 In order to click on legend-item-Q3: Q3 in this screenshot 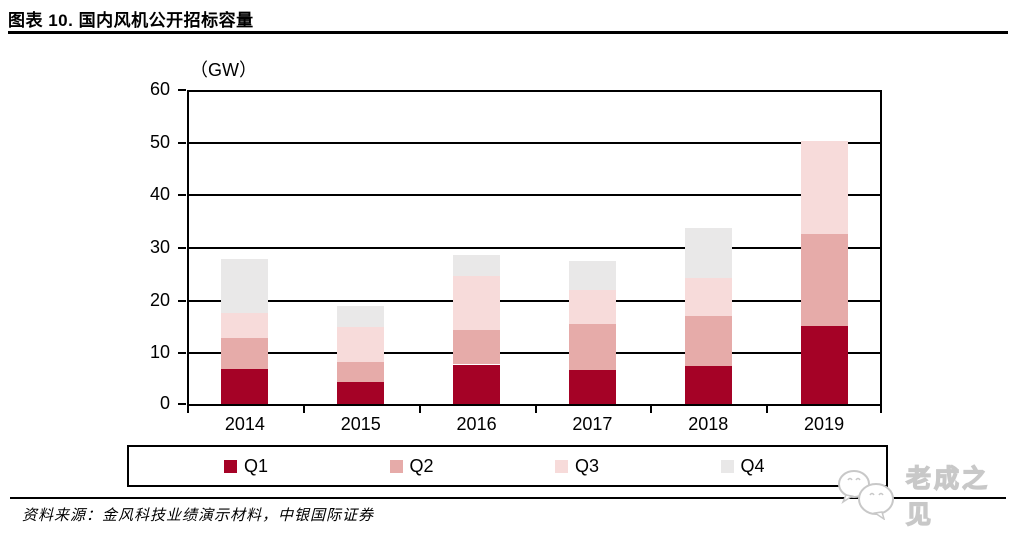, I will do `click(638, 466)`.